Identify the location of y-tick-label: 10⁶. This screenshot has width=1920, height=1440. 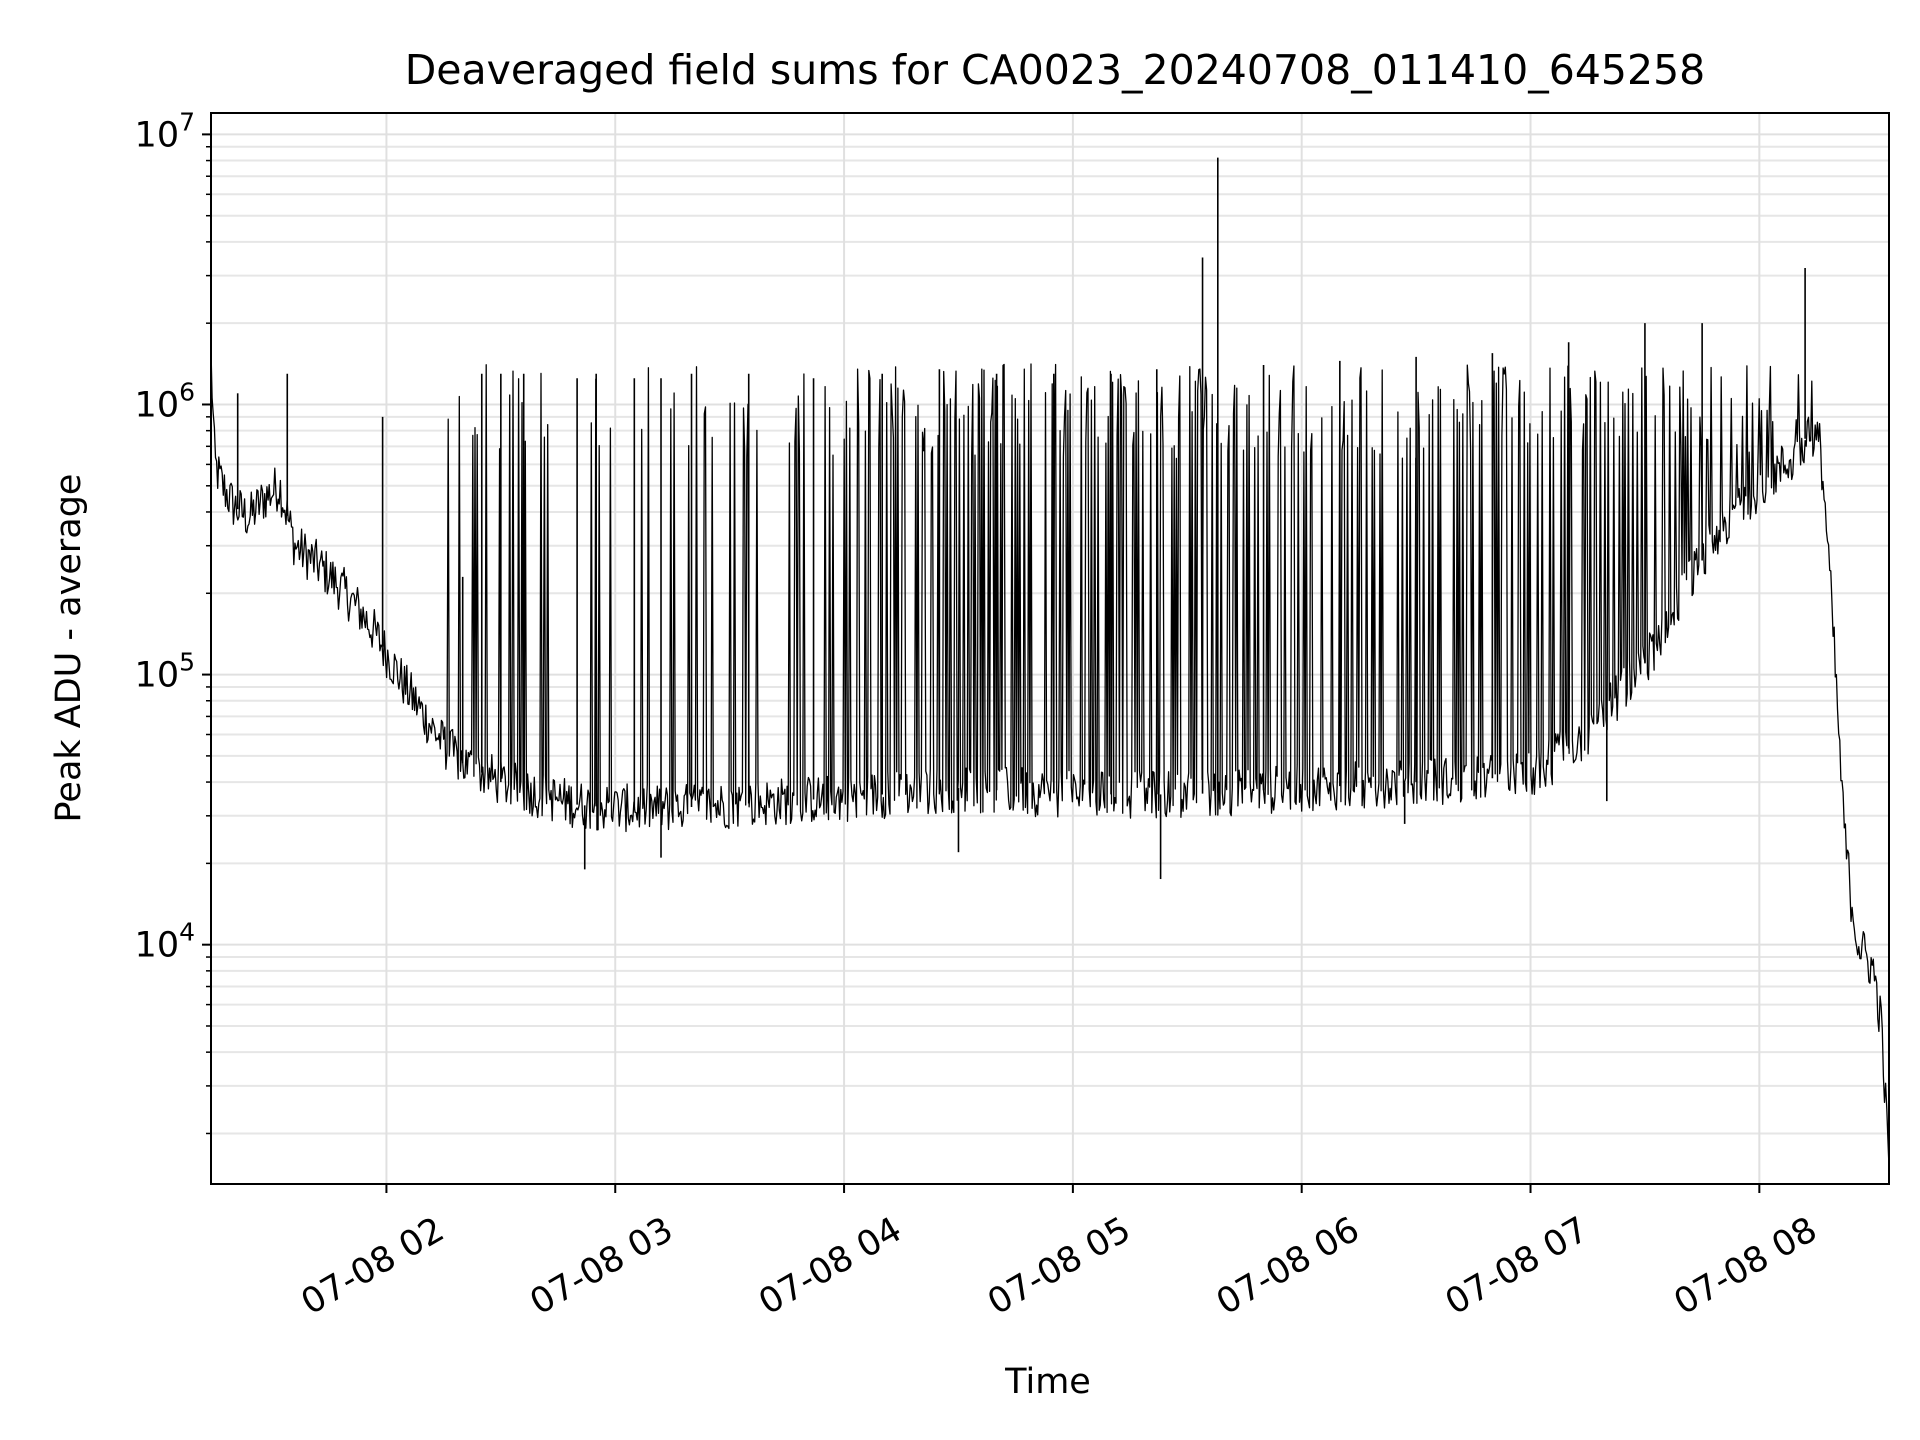
(165, 401).